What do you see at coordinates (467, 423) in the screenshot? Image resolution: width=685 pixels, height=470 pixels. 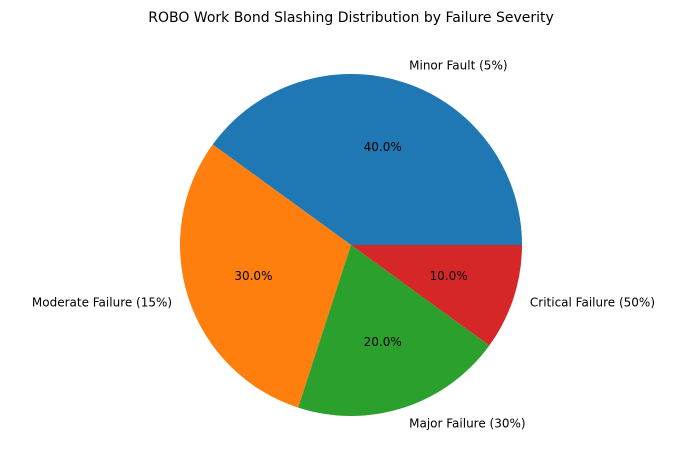 I see `slice-label: Major Failure (30%)` at bounding box center [467, 423].